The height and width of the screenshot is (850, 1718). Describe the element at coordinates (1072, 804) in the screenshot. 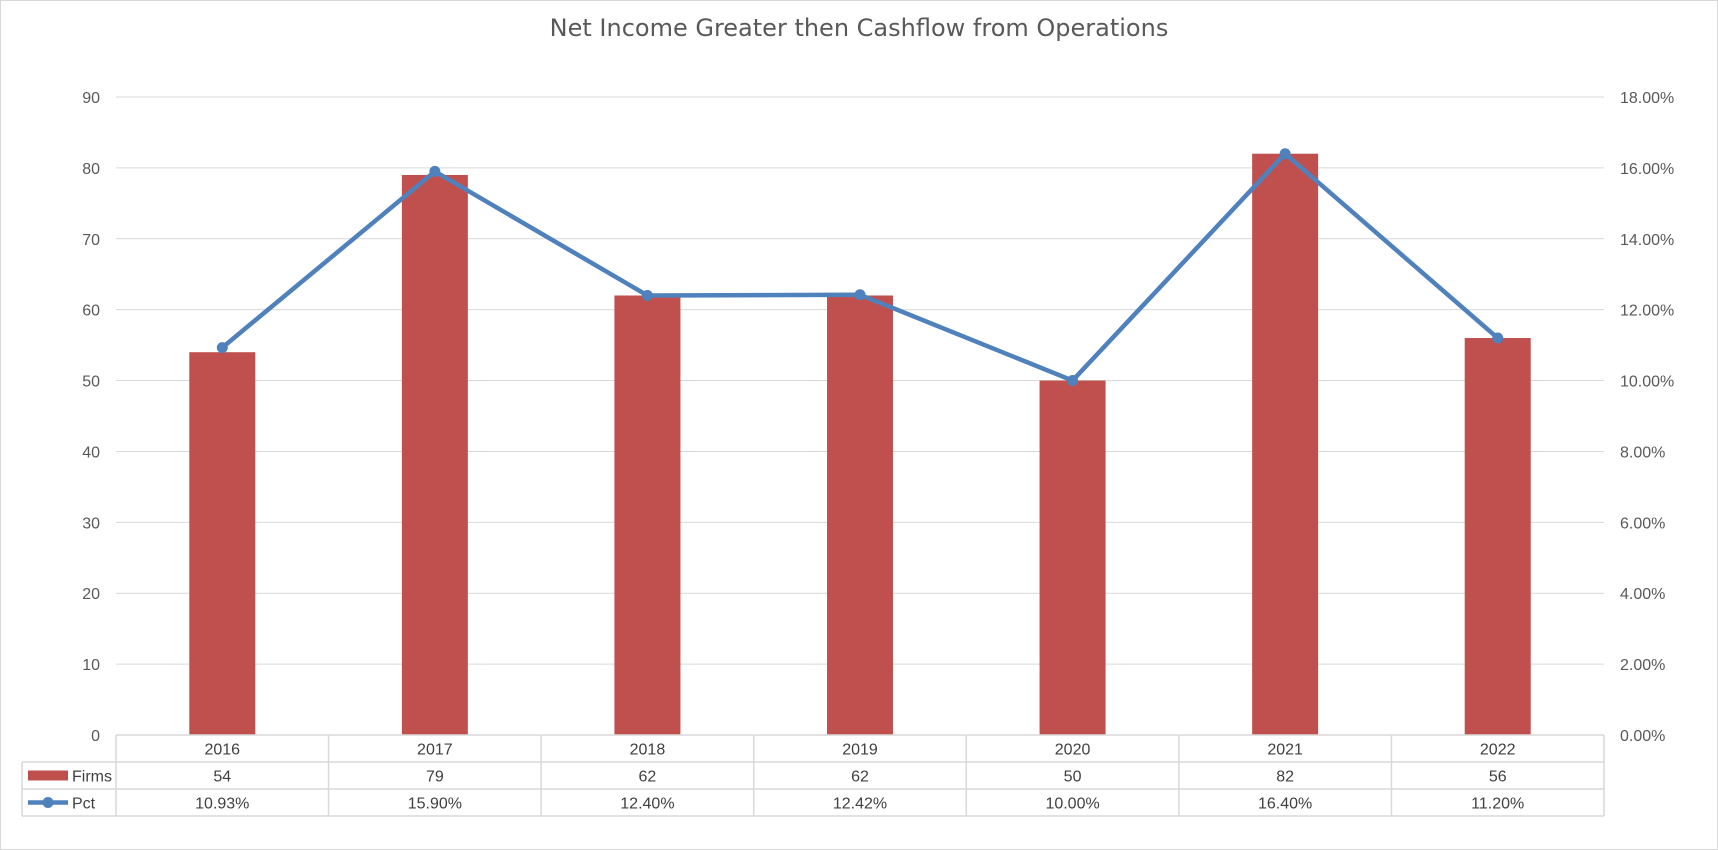

I see `table-cell-pct: 10.00%` at that location.